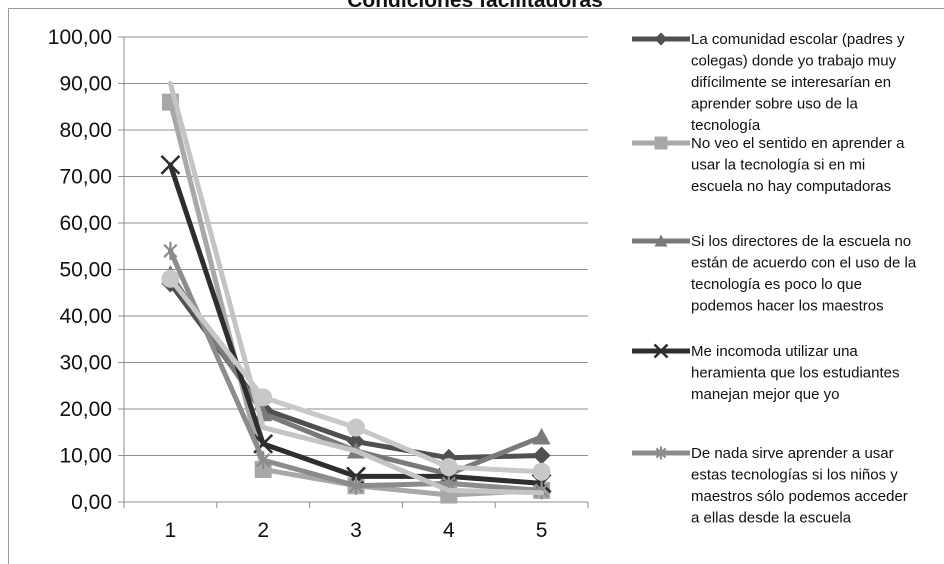 The height and width of the screenshot is (564, 944). What do you see at coordinates (804, 263) in the screenshot?
I see `legend-label: están de acuerdo con el uso de la` at bounding box center [804, 263].